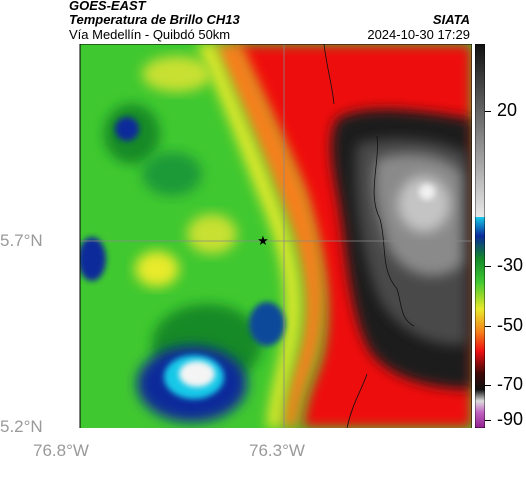  Describe the element at coordinates (150, 34) in the screenshot. I see `location-subtitle: Vía Medellín - Quibdó 50km` at that location.